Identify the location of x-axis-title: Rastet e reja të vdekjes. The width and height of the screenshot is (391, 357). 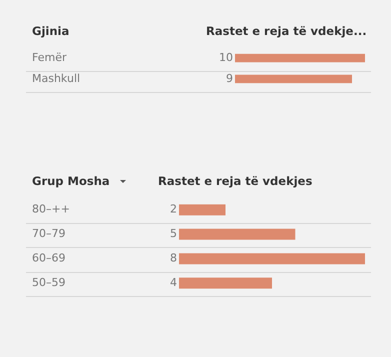
(235, 181).